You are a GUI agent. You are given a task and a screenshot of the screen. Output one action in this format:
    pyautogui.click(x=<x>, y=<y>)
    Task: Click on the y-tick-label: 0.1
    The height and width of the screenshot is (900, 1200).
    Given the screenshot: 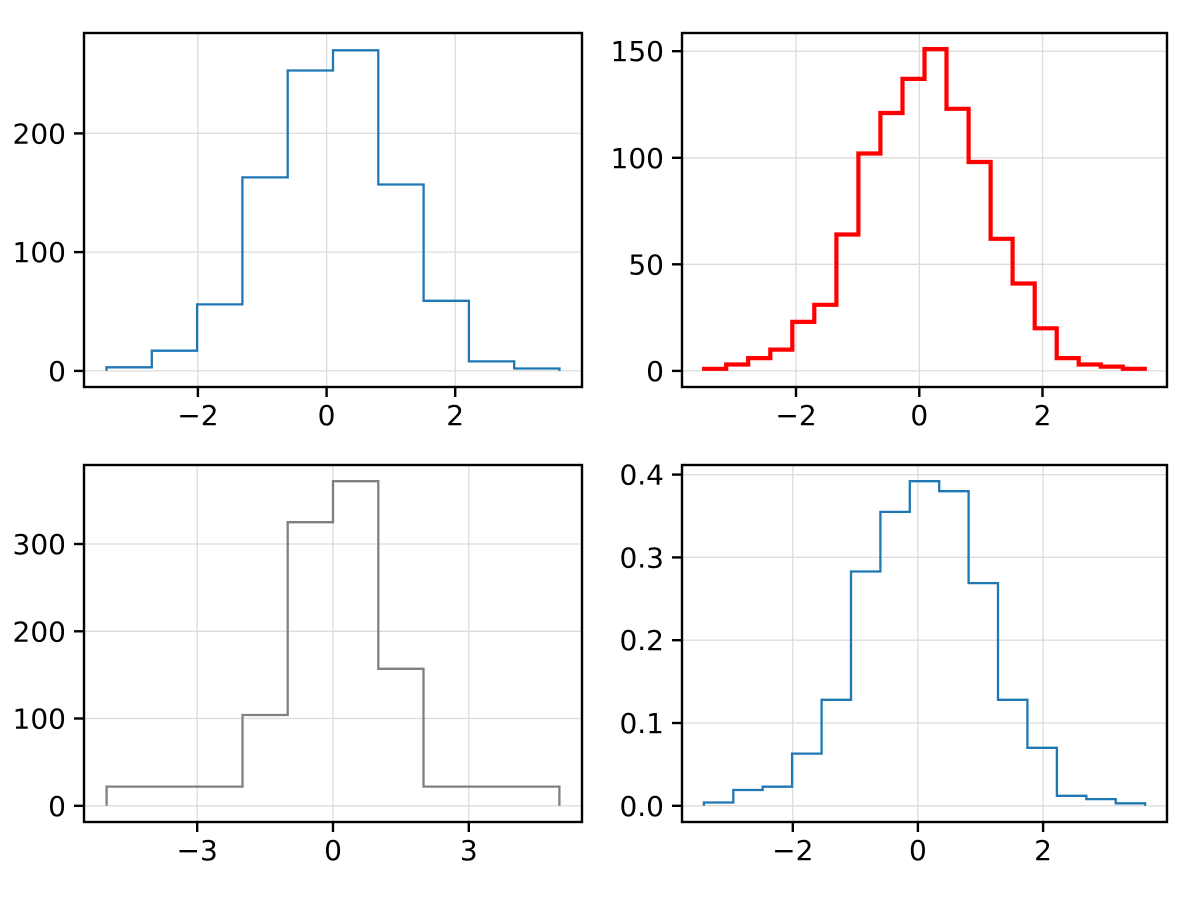 What is the action you would take?
    pyautogui.click(x=641, y=723)
    